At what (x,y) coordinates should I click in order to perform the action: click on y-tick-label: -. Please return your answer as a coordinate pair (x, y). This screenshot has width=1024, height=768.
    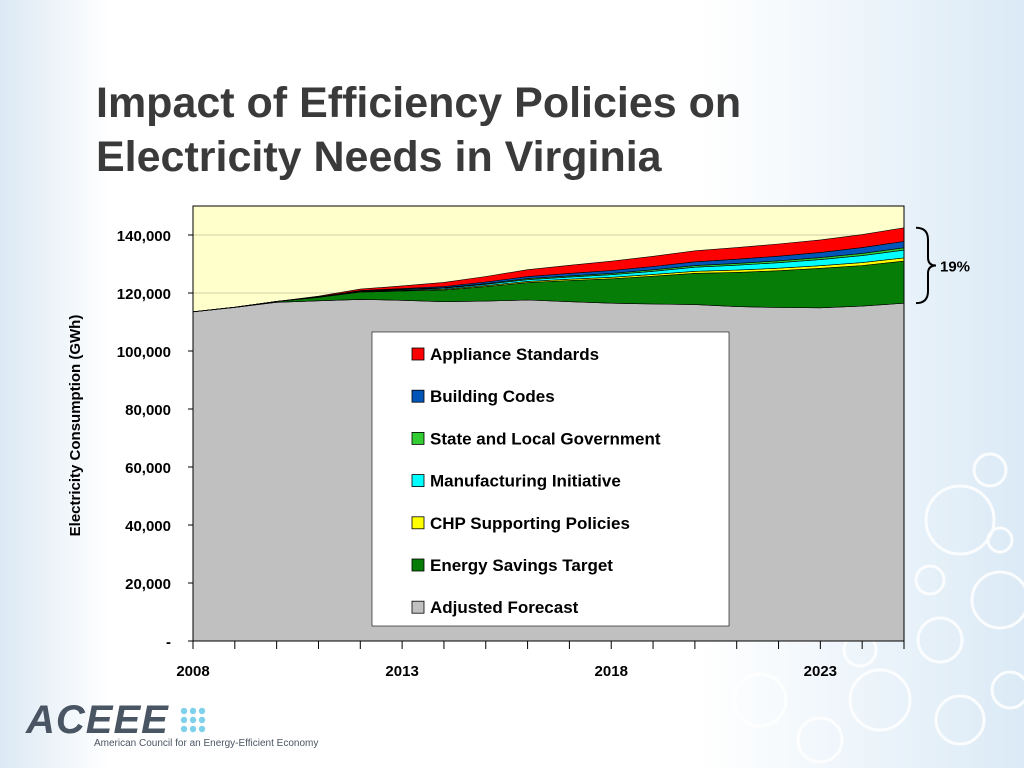
    Looking at the image, I should click on (168, 642).